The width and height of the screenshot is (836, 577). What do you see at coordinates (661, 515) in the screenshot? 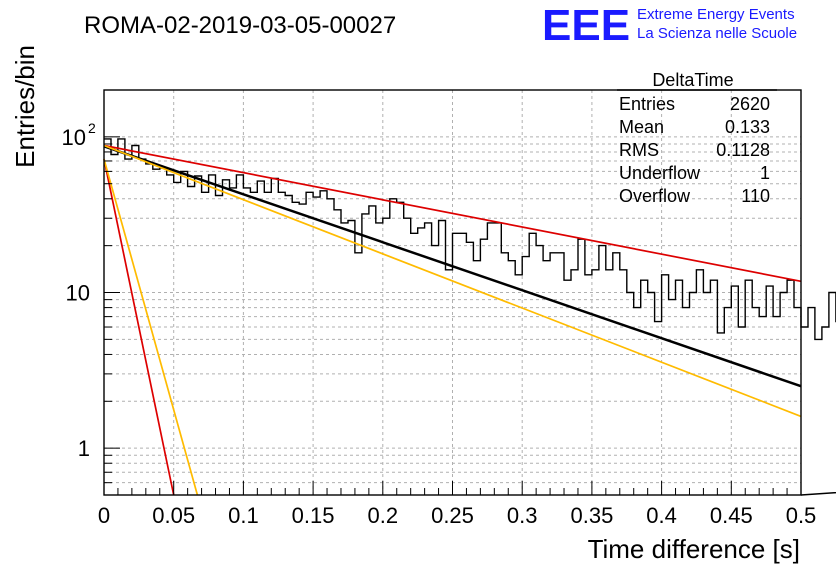
I see `x-tick-label: 0.4` at bounding box center [661, 515].